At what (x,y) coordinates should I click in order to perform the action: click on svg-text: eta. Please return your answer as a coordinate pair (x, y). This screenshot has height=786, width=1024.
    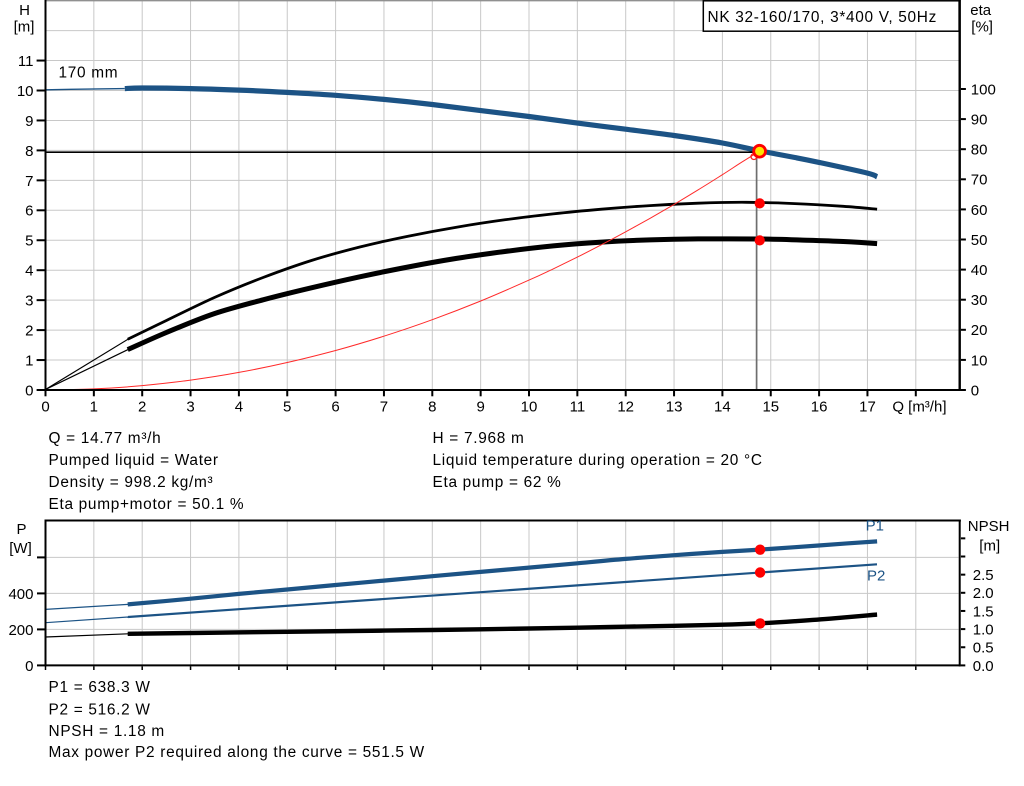
    Looking at the image, I should click on (981, 10).